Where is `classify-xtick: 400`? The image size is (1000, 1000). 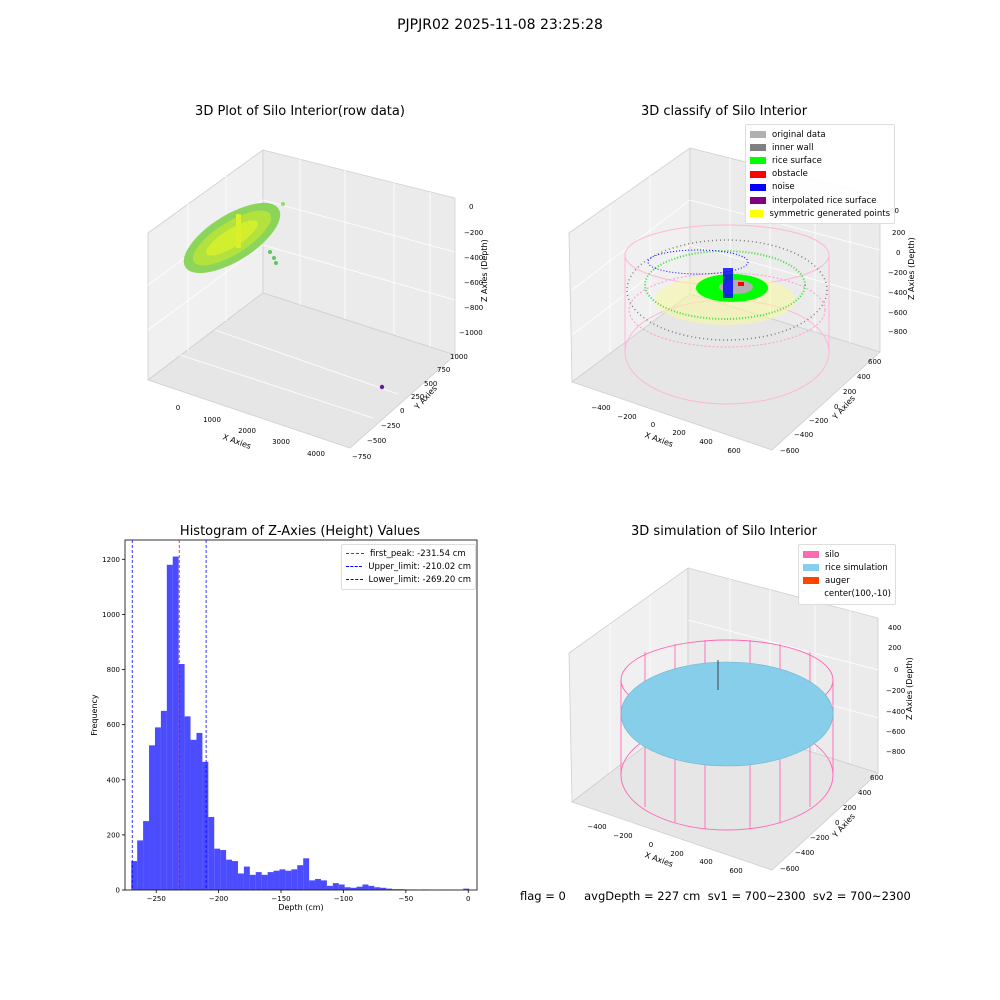 classify-xtick: 400 is located at coordinates (705, 442).